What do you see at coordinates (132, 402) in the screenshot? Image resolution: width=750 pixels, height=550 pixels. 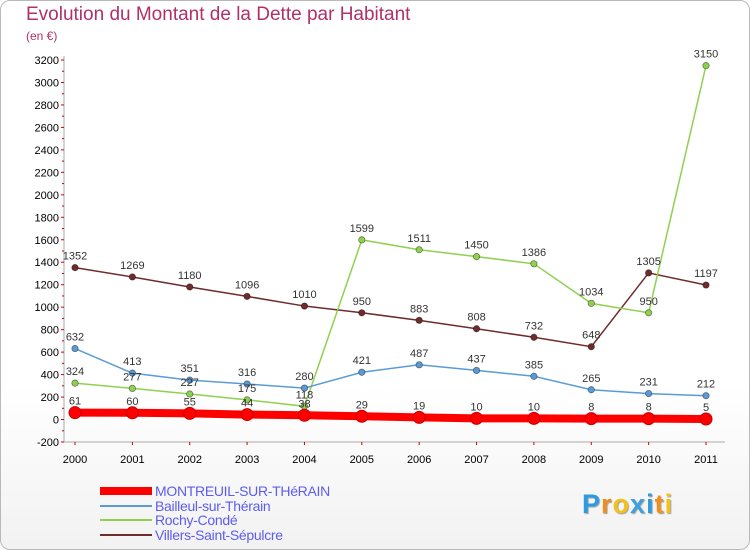 I see `data-label: 60` at bounding box center [132, 402].